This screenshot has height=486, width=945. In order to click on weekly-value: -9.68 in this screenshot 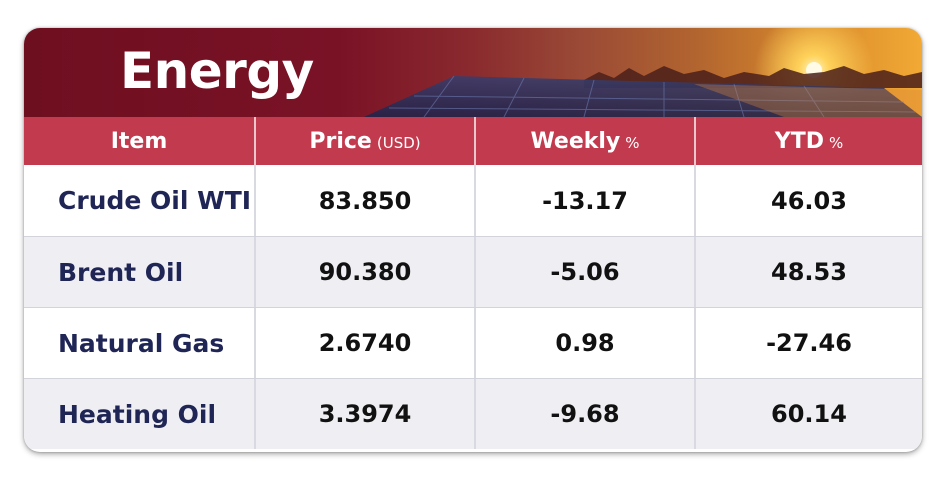, I will do `click(586, 414)`.